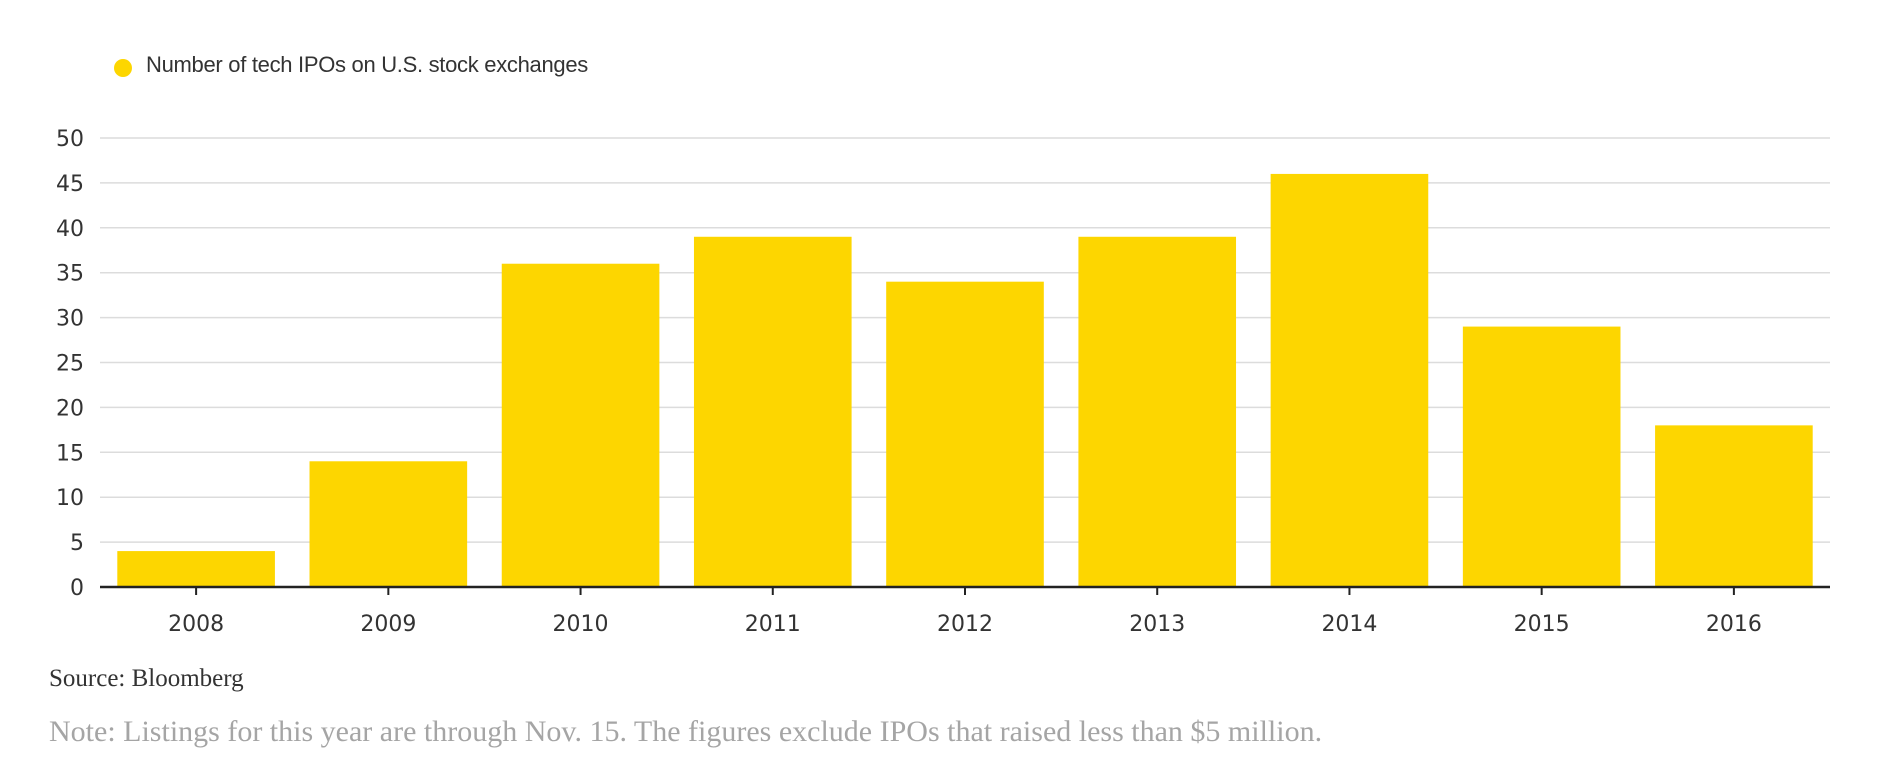 This screenshot has width=1892, height=764. I want to click on y-axis-tick-labels: 0 5 10 15 20 25 30 35 40 45 50, so click(70, 364).